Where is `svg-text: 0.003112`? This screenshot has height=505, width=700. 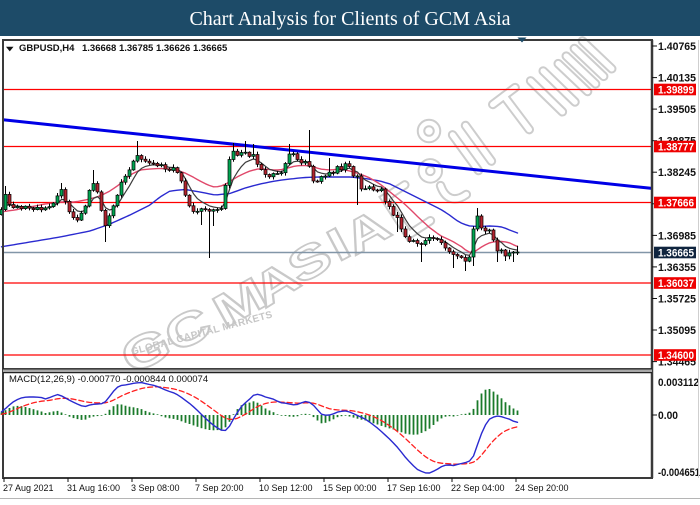 svg-text: 0.003112 is located at coordinates (678, 383).